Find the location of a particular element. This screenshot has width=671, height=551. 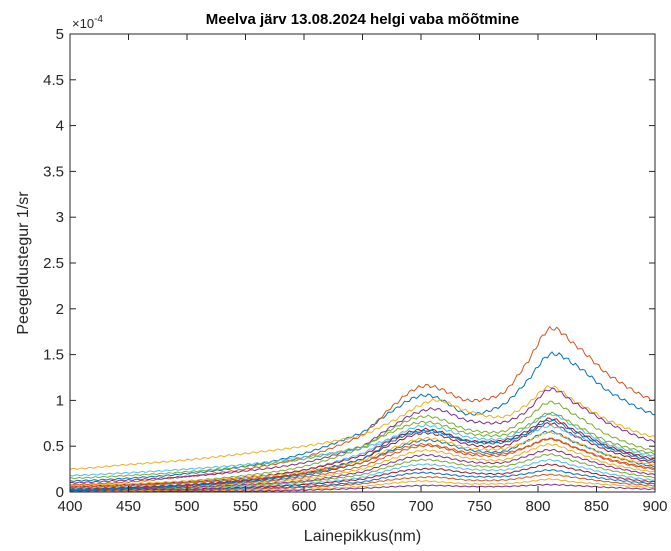

x-tick-label: 500 is located at coordinates (186, 506).